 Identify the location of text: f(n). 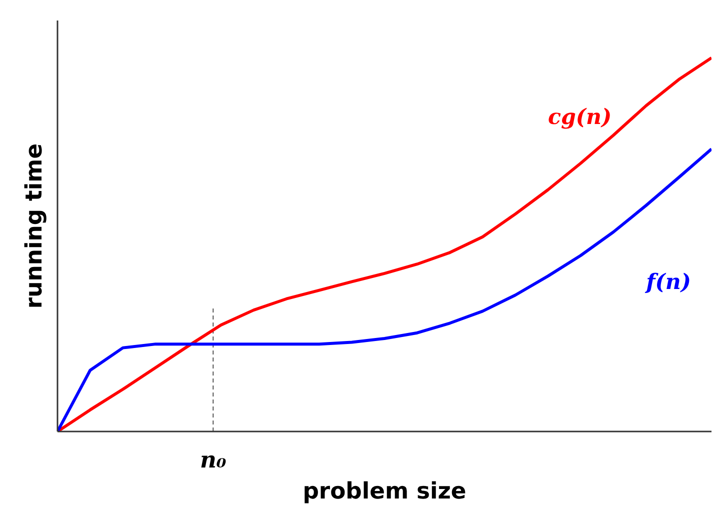
(667, 283).